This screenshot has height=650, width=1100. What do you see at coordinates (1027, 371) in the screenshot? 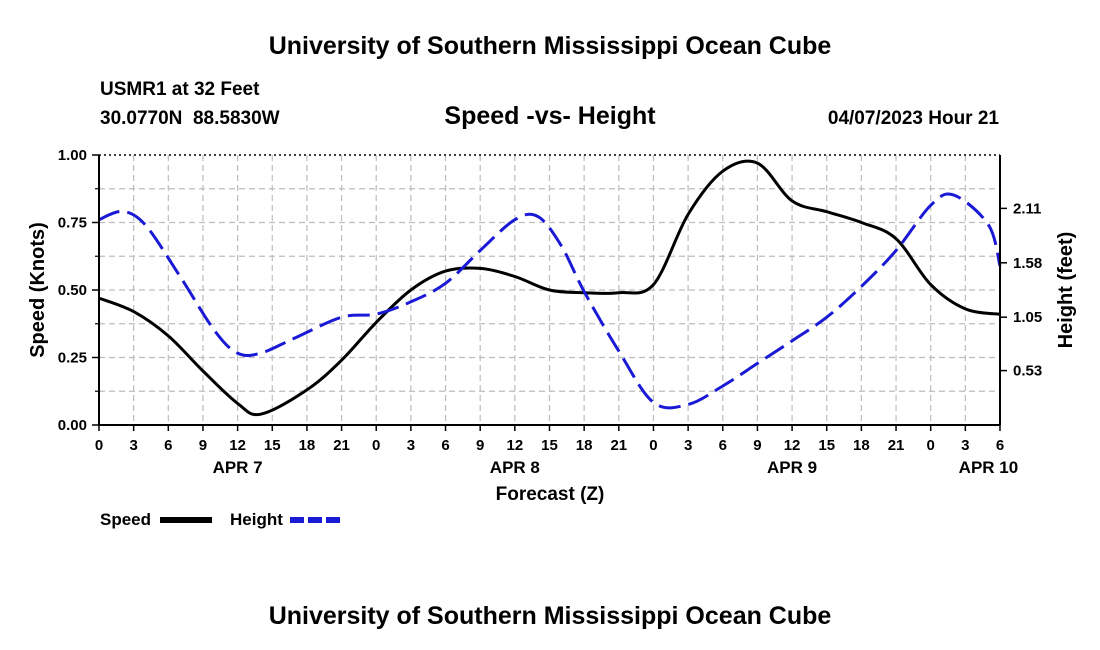
I see `y-tick-label-right: 0.53` at bounding box center [1027, 371].